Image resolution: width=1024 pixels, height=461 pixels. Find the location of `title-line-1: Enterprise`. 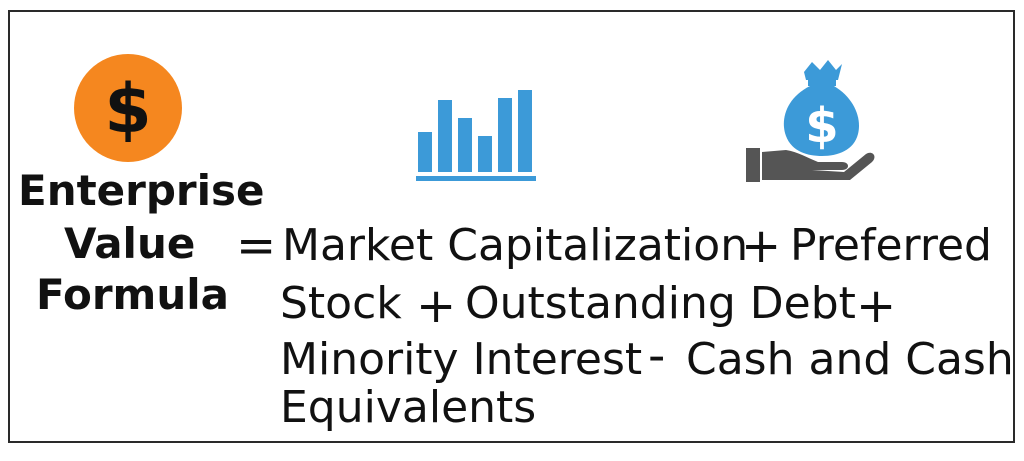

title-line-1: Enterprise is located at coordinates (141, 190).